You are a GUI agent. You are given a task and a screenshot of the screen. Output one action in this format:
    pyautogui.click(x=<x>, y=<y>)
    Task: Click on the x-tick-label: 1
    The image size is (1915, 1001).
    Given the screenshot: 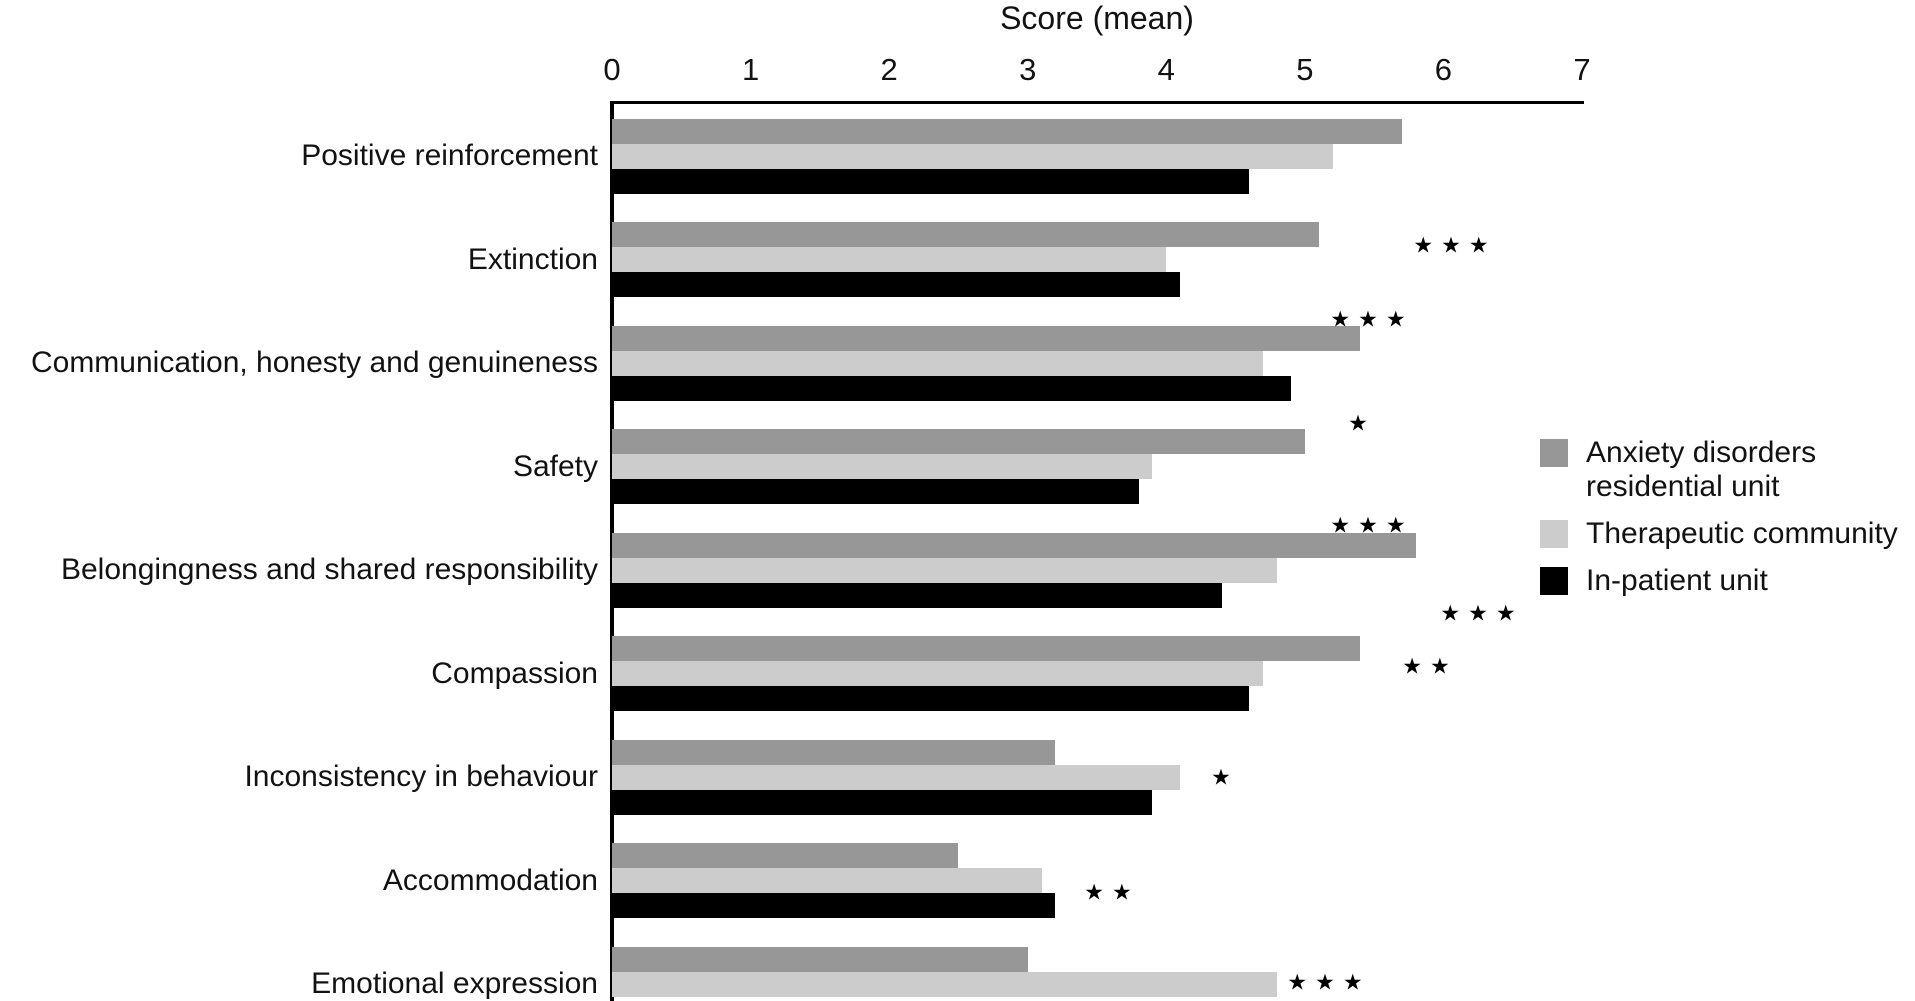 What is the action you would take?
    pyautogui.click(x=750, y=69)
    